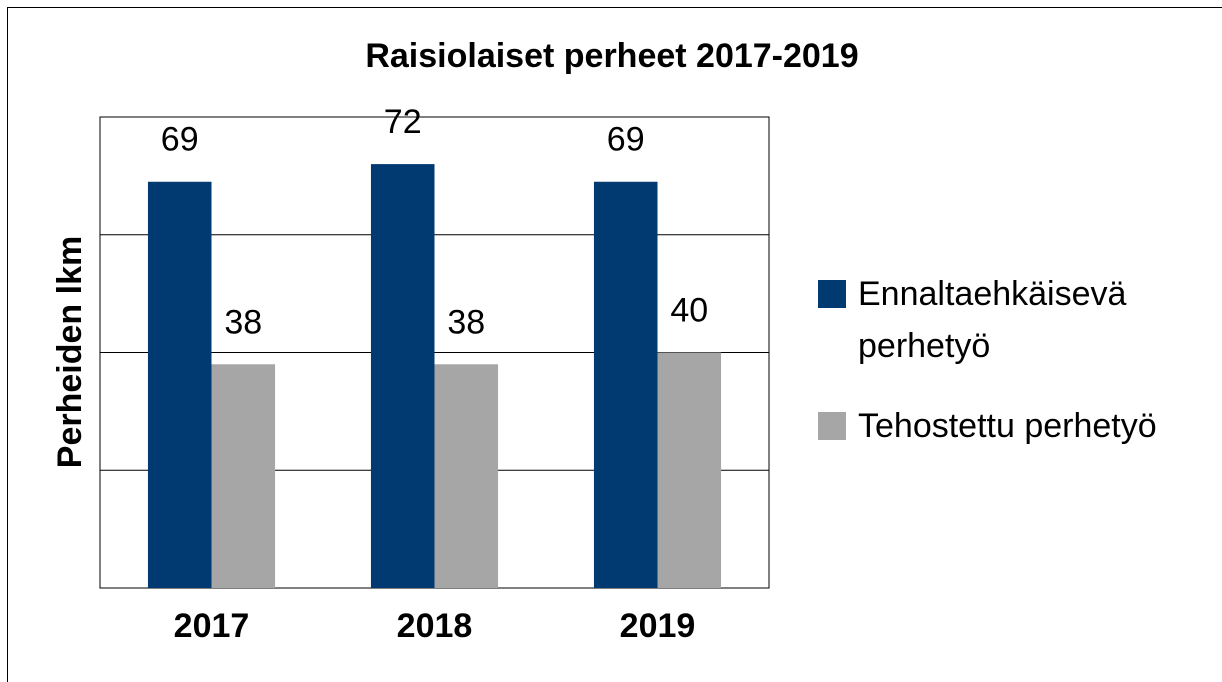 The image size is (1222, 682). Describe the element at coordinates (212, 626) in the screenshot. I see `x-tick-label: 2017` at that location.